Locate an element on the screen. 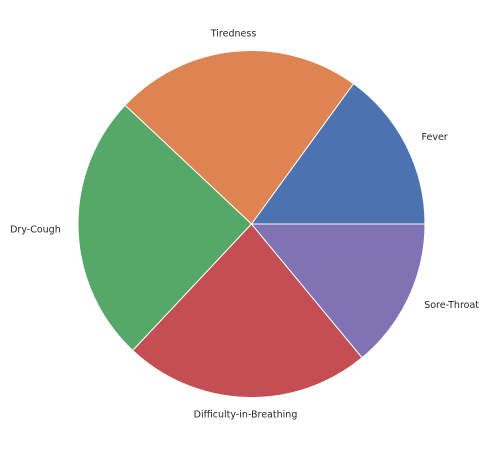  pie-slice-sore-throat is located at coordinates (338, 291).